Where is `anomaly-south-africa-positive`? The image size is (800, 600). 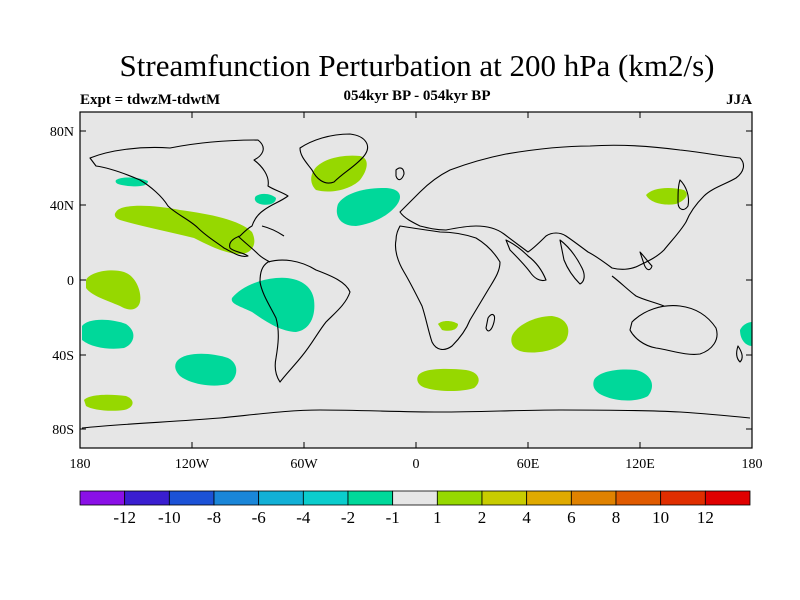 anomaly-south-africa-positive is located at coordinates (448, 326).